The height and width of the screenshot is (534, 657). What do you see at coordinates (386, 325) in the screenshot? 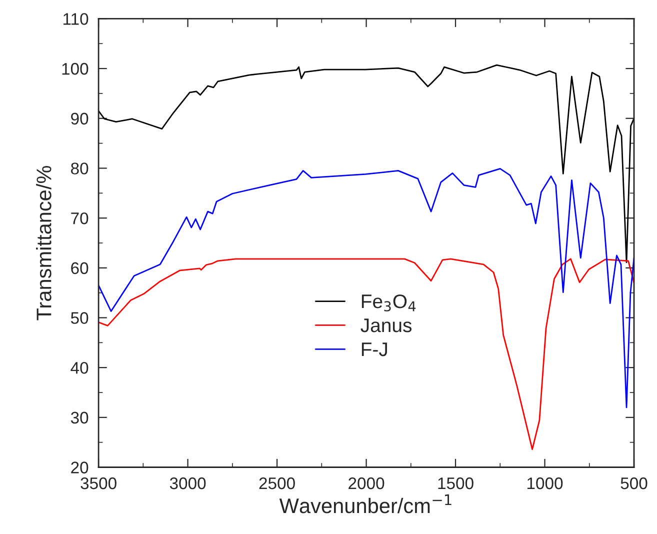
I see `legend-label: Janus` at bounding box center [386, 325].